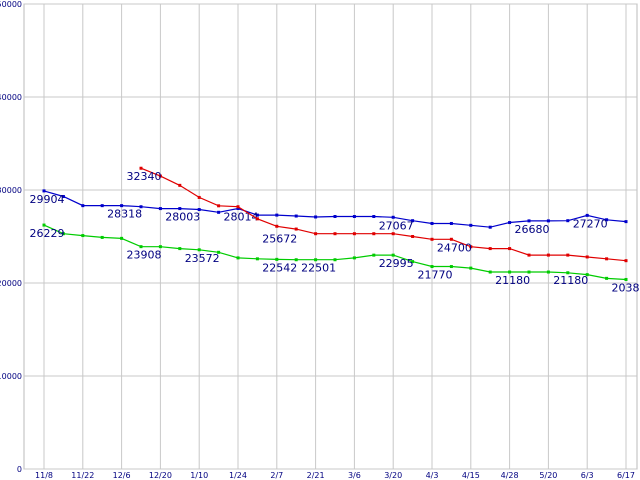  Describe the element at coordinates (548, 475) in the screenshot. I see `x-tick-label: 5/20` at that location.